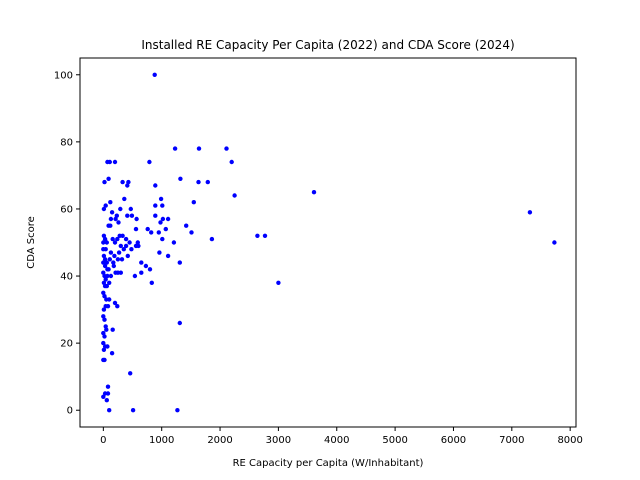  What do you see at coordinates (569, 440) in the screenshot?
I see `x-tick-label-8: 8000` at bounding box center [569, 440].